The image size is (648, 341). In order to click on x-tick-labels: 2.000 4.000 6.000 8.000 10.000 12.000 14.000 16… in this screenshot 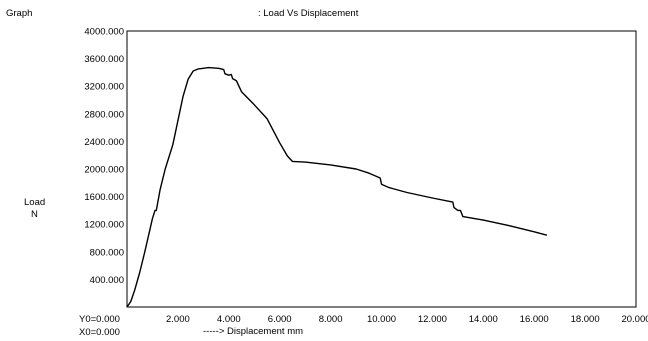, I will do `click(407, 319)`.